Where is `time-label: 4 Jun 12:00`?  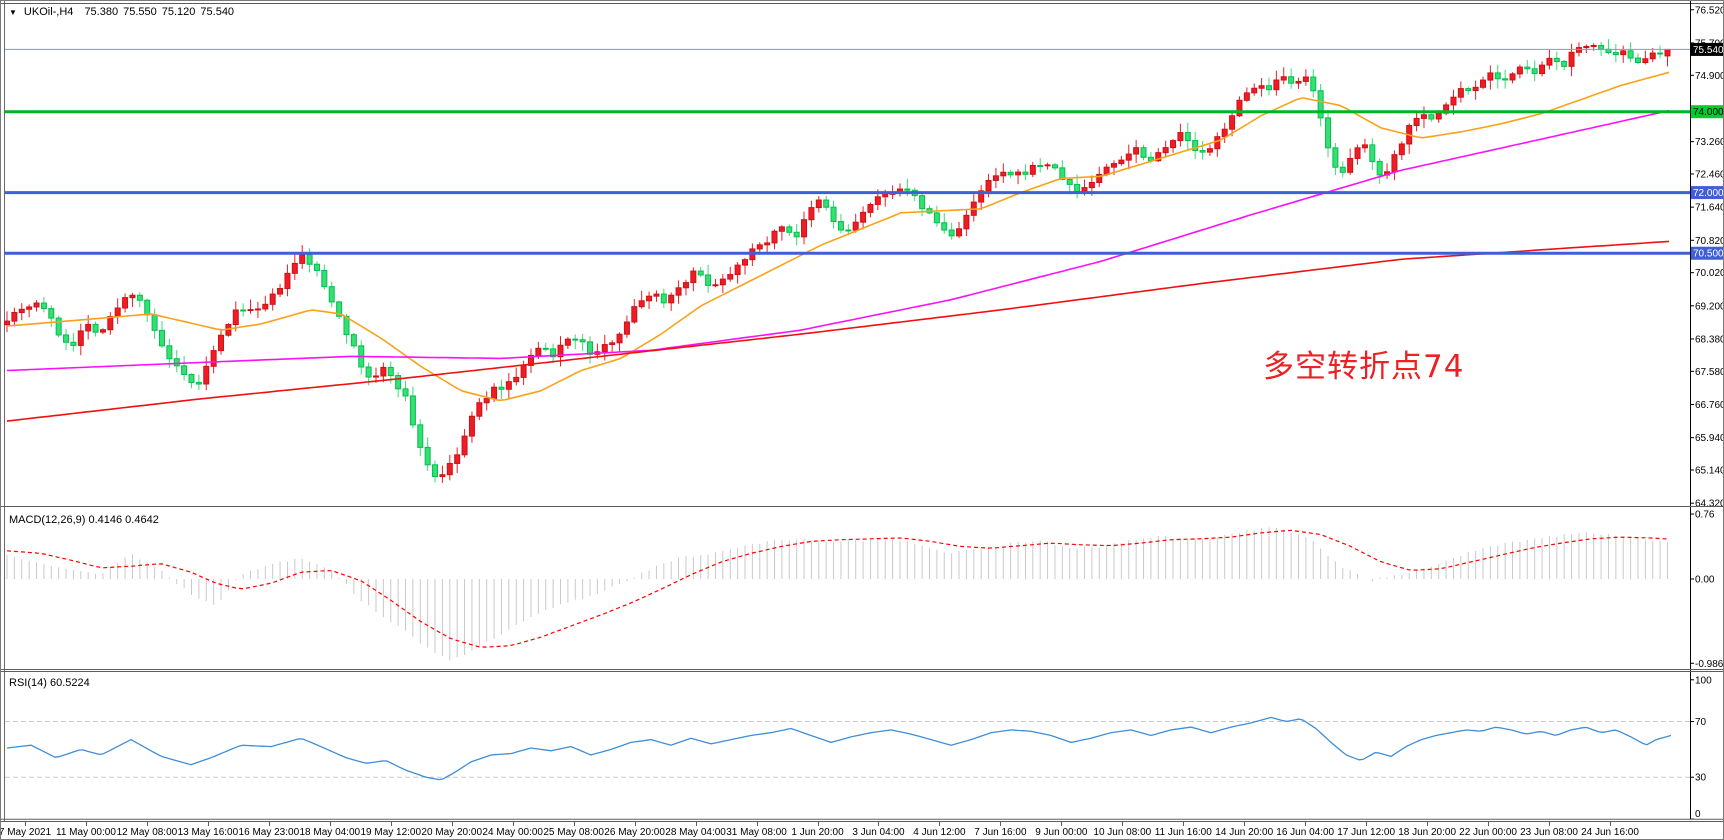 time-label: 4 Jun 12:00 is located at coordinates (939, 832).